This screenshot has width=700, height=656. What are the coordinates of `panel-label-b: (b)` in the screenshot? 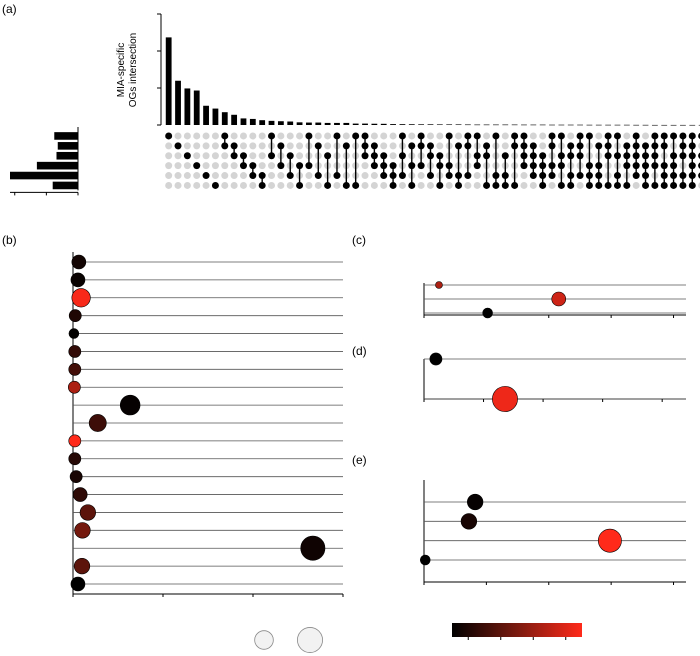 It's located at (9, 240).